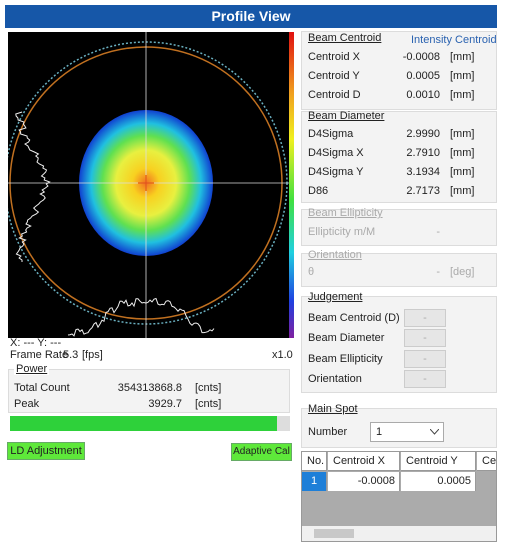 This screenshot has height=549, width=508. Describe the element at coordinates (434, 432) in the screenshot. I see `dropdown-arrow` at that location.